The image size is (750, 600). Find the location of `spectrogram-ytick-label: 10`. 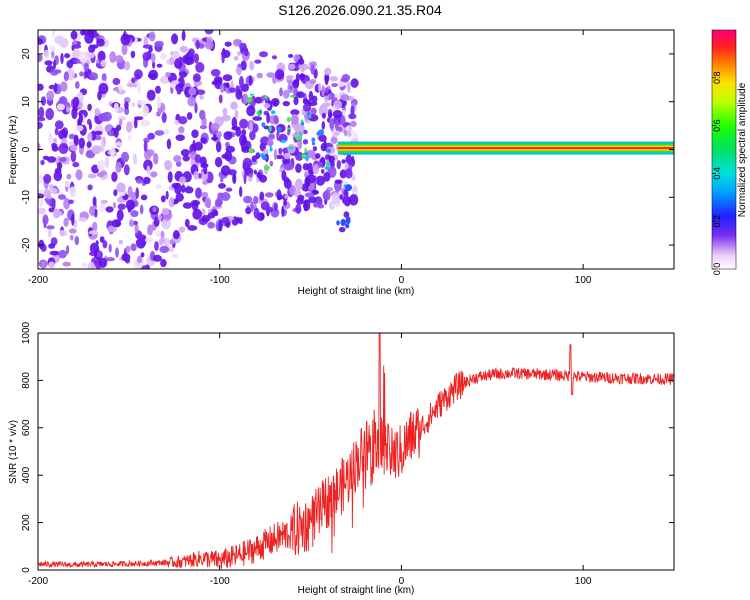

spectrogram-ytick-label: 10 is located at coordinates (26, 102).